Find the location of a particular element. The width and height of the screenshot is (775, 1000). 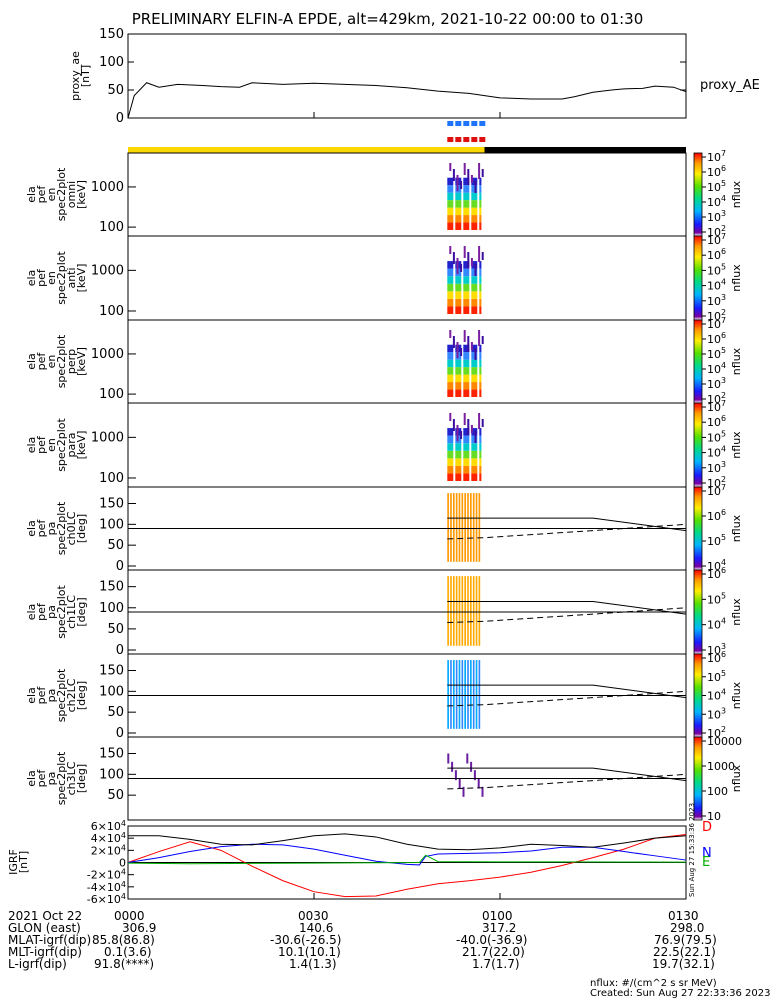

pa-ytick-label: 150 is located at coordinates (111, 671).